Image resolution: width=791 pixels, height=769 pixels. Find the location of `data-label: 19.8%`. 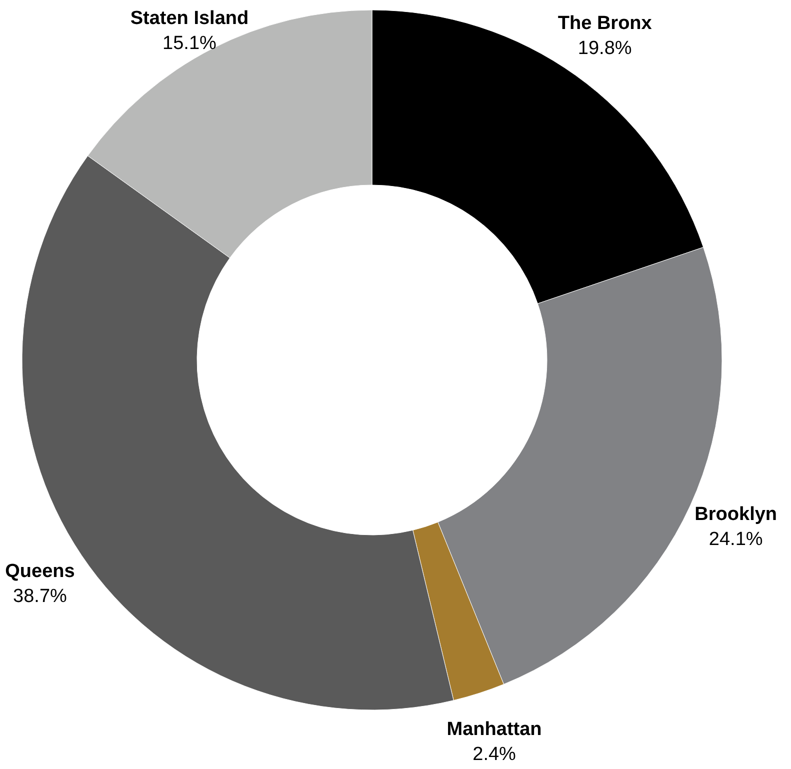

data-label: 19.8% is located at coordinates (605, 48).